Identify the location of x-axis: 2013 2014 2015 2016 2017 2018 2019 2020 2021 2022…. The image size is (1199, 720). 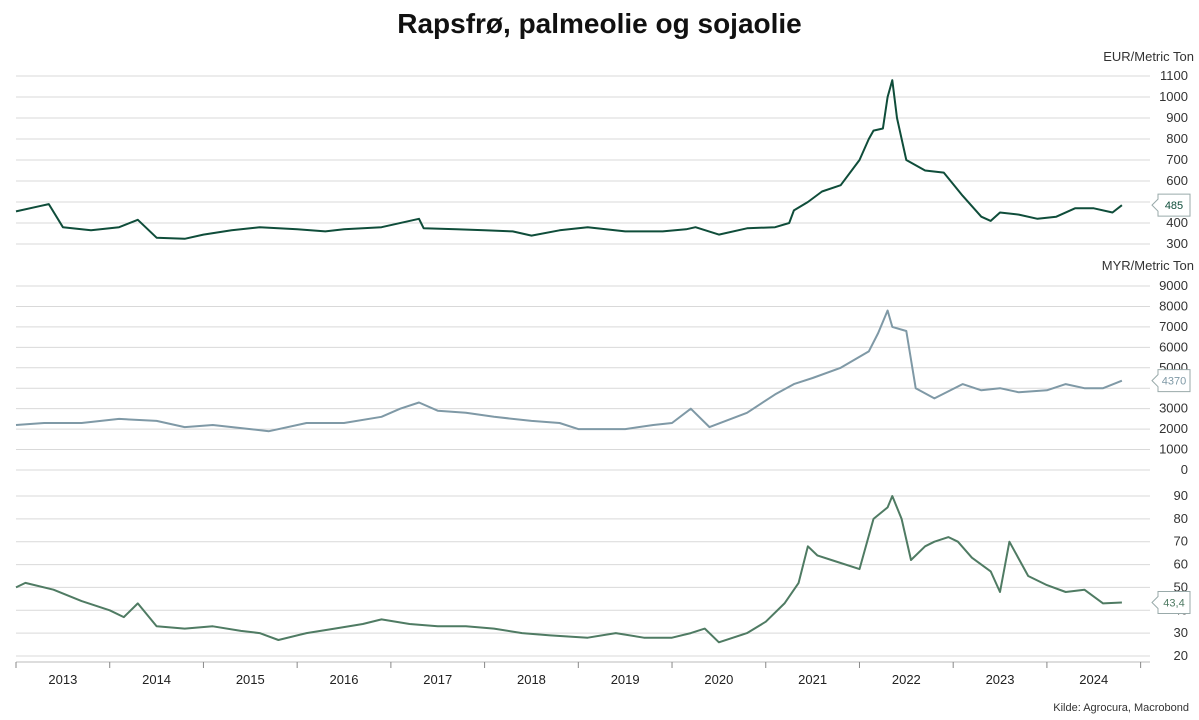
(582, 674).